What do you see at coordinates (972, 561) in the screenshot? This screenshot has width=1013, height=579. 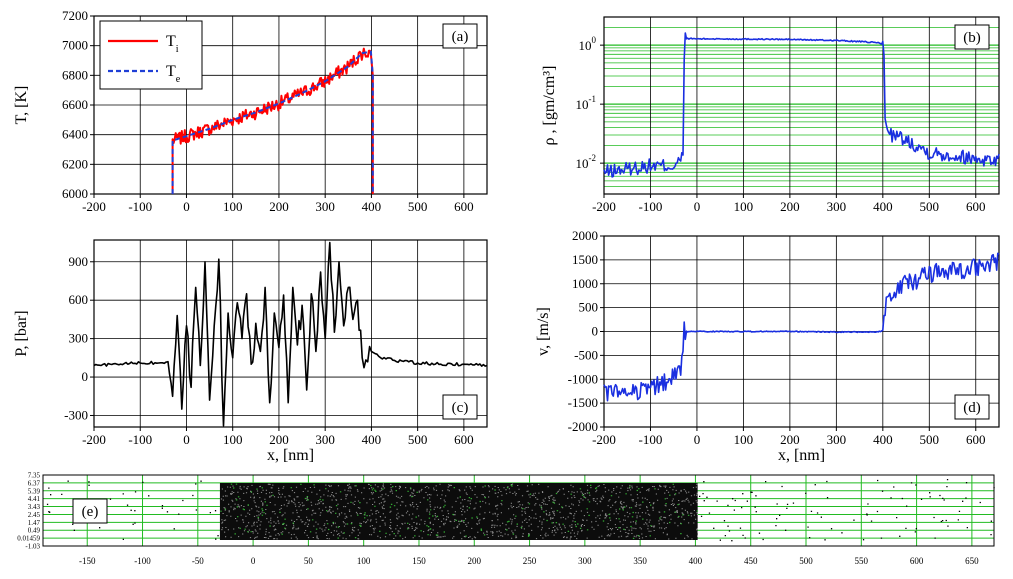 I see `x-tick-label: 650` at bounding box center [972, 561].